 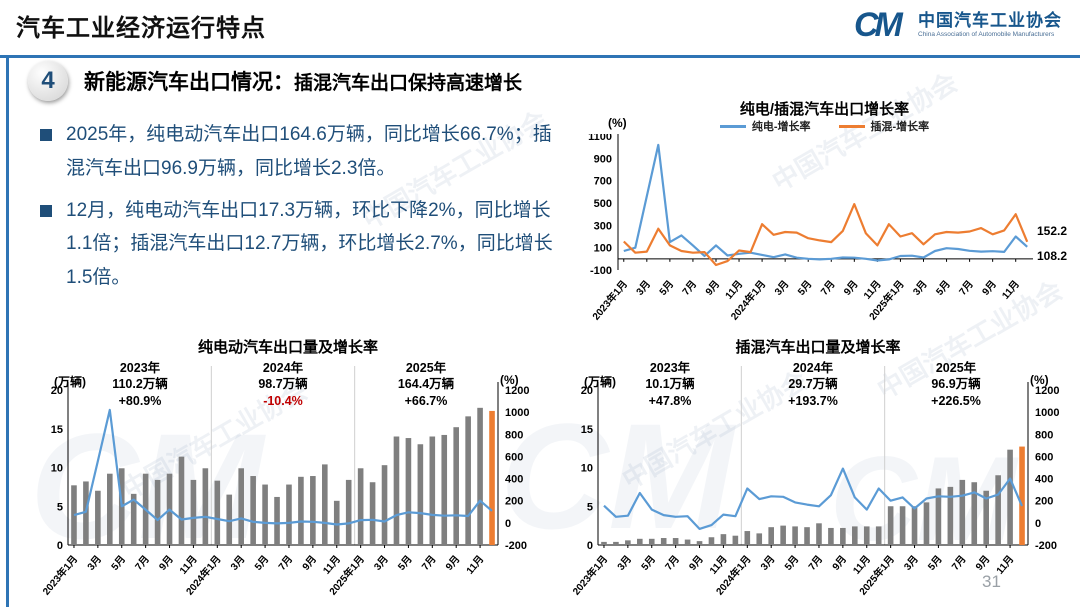 I want to click on annotation-growth: -10.4%, so click(x=283, y=400).